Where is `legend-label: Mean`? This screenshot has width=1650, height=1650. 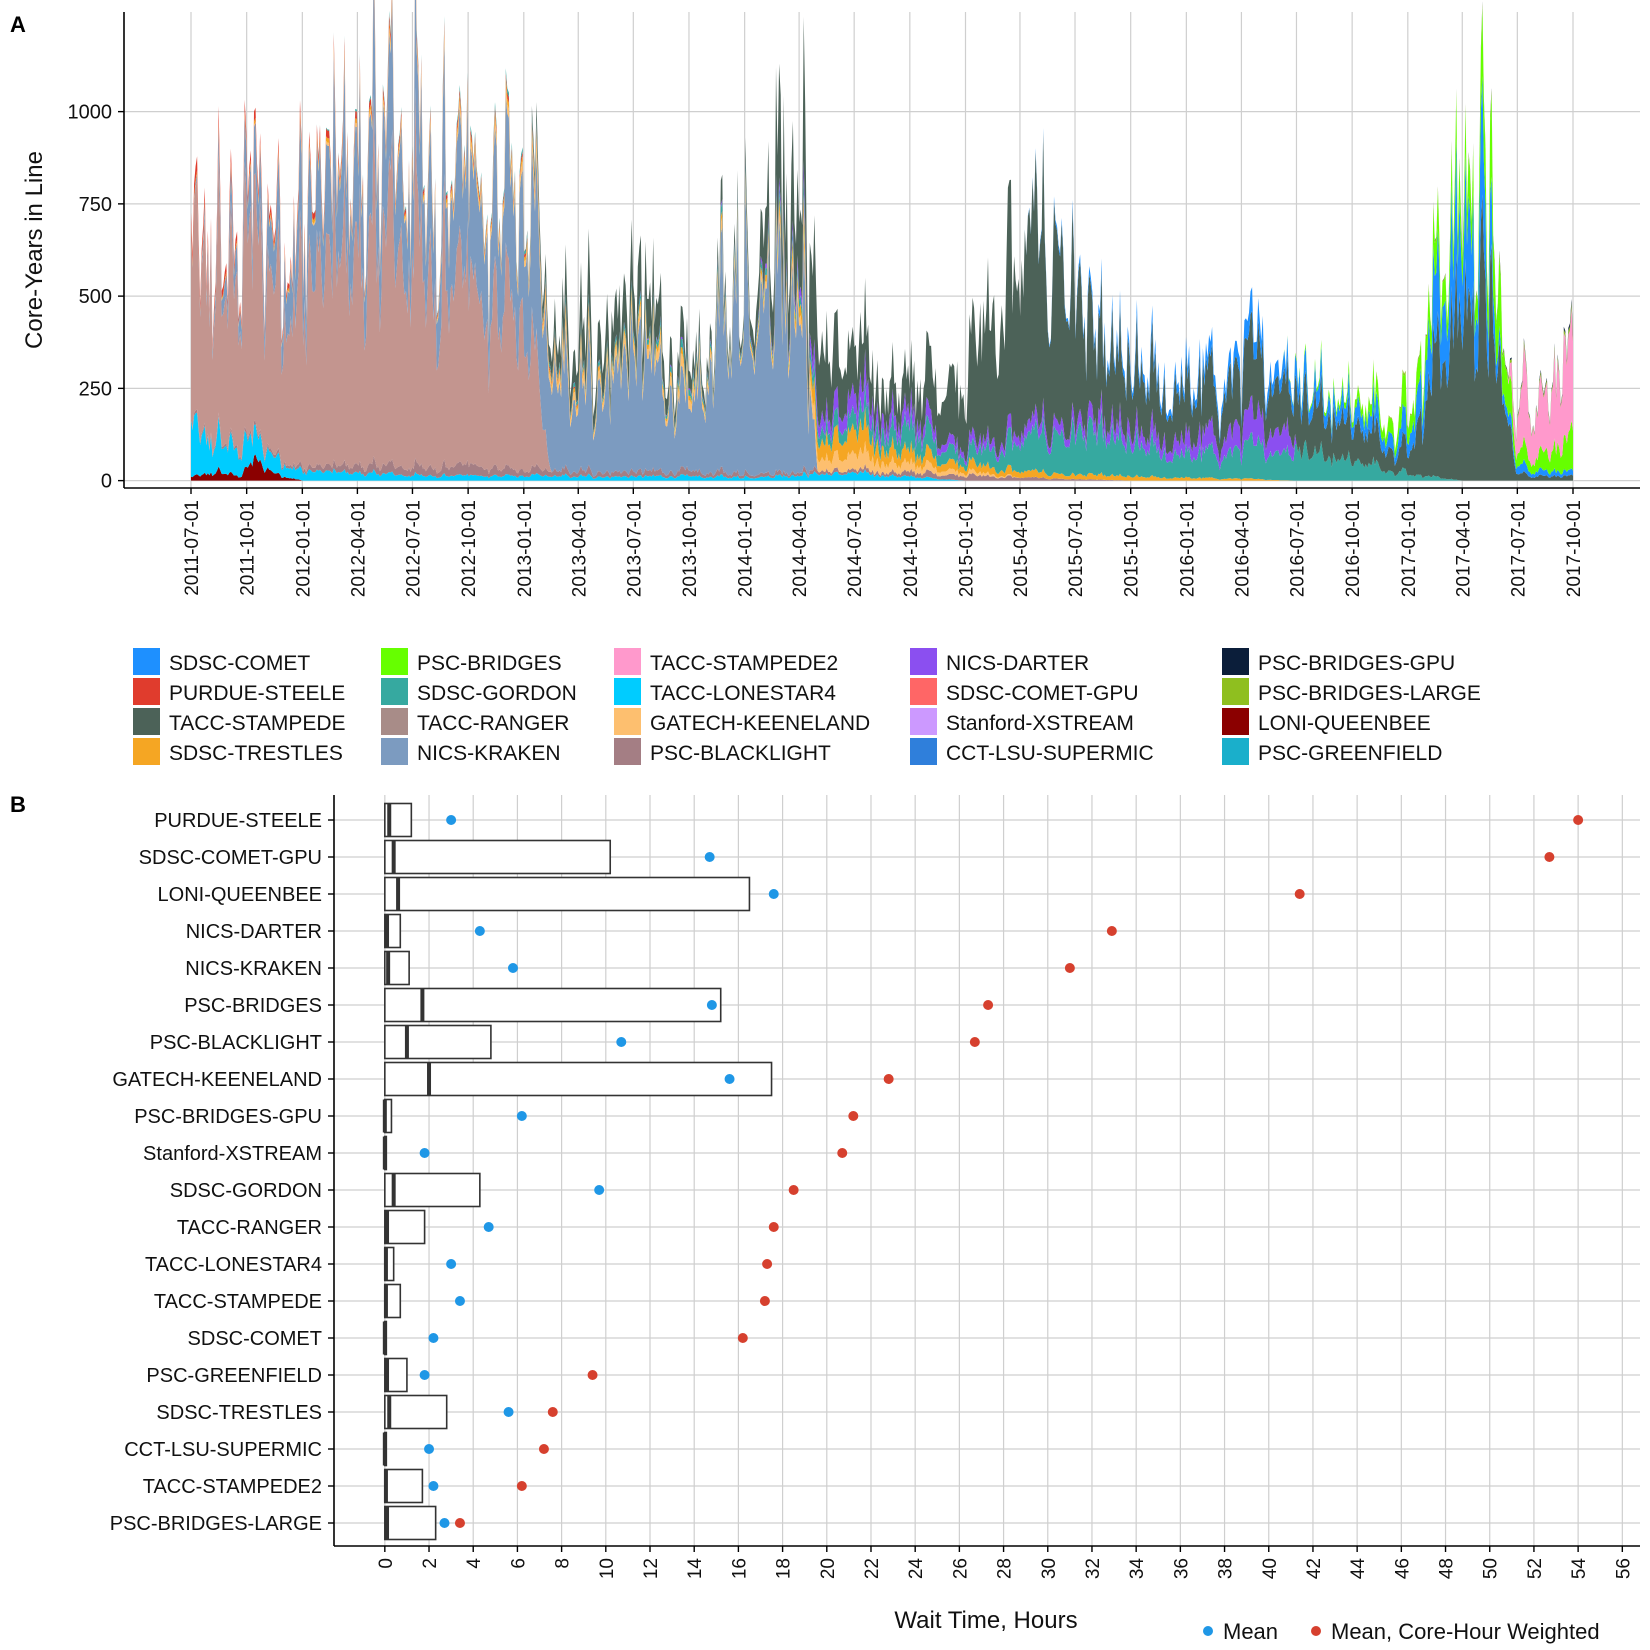
legend-label: Mean is located at coordinates (1250, 1631).